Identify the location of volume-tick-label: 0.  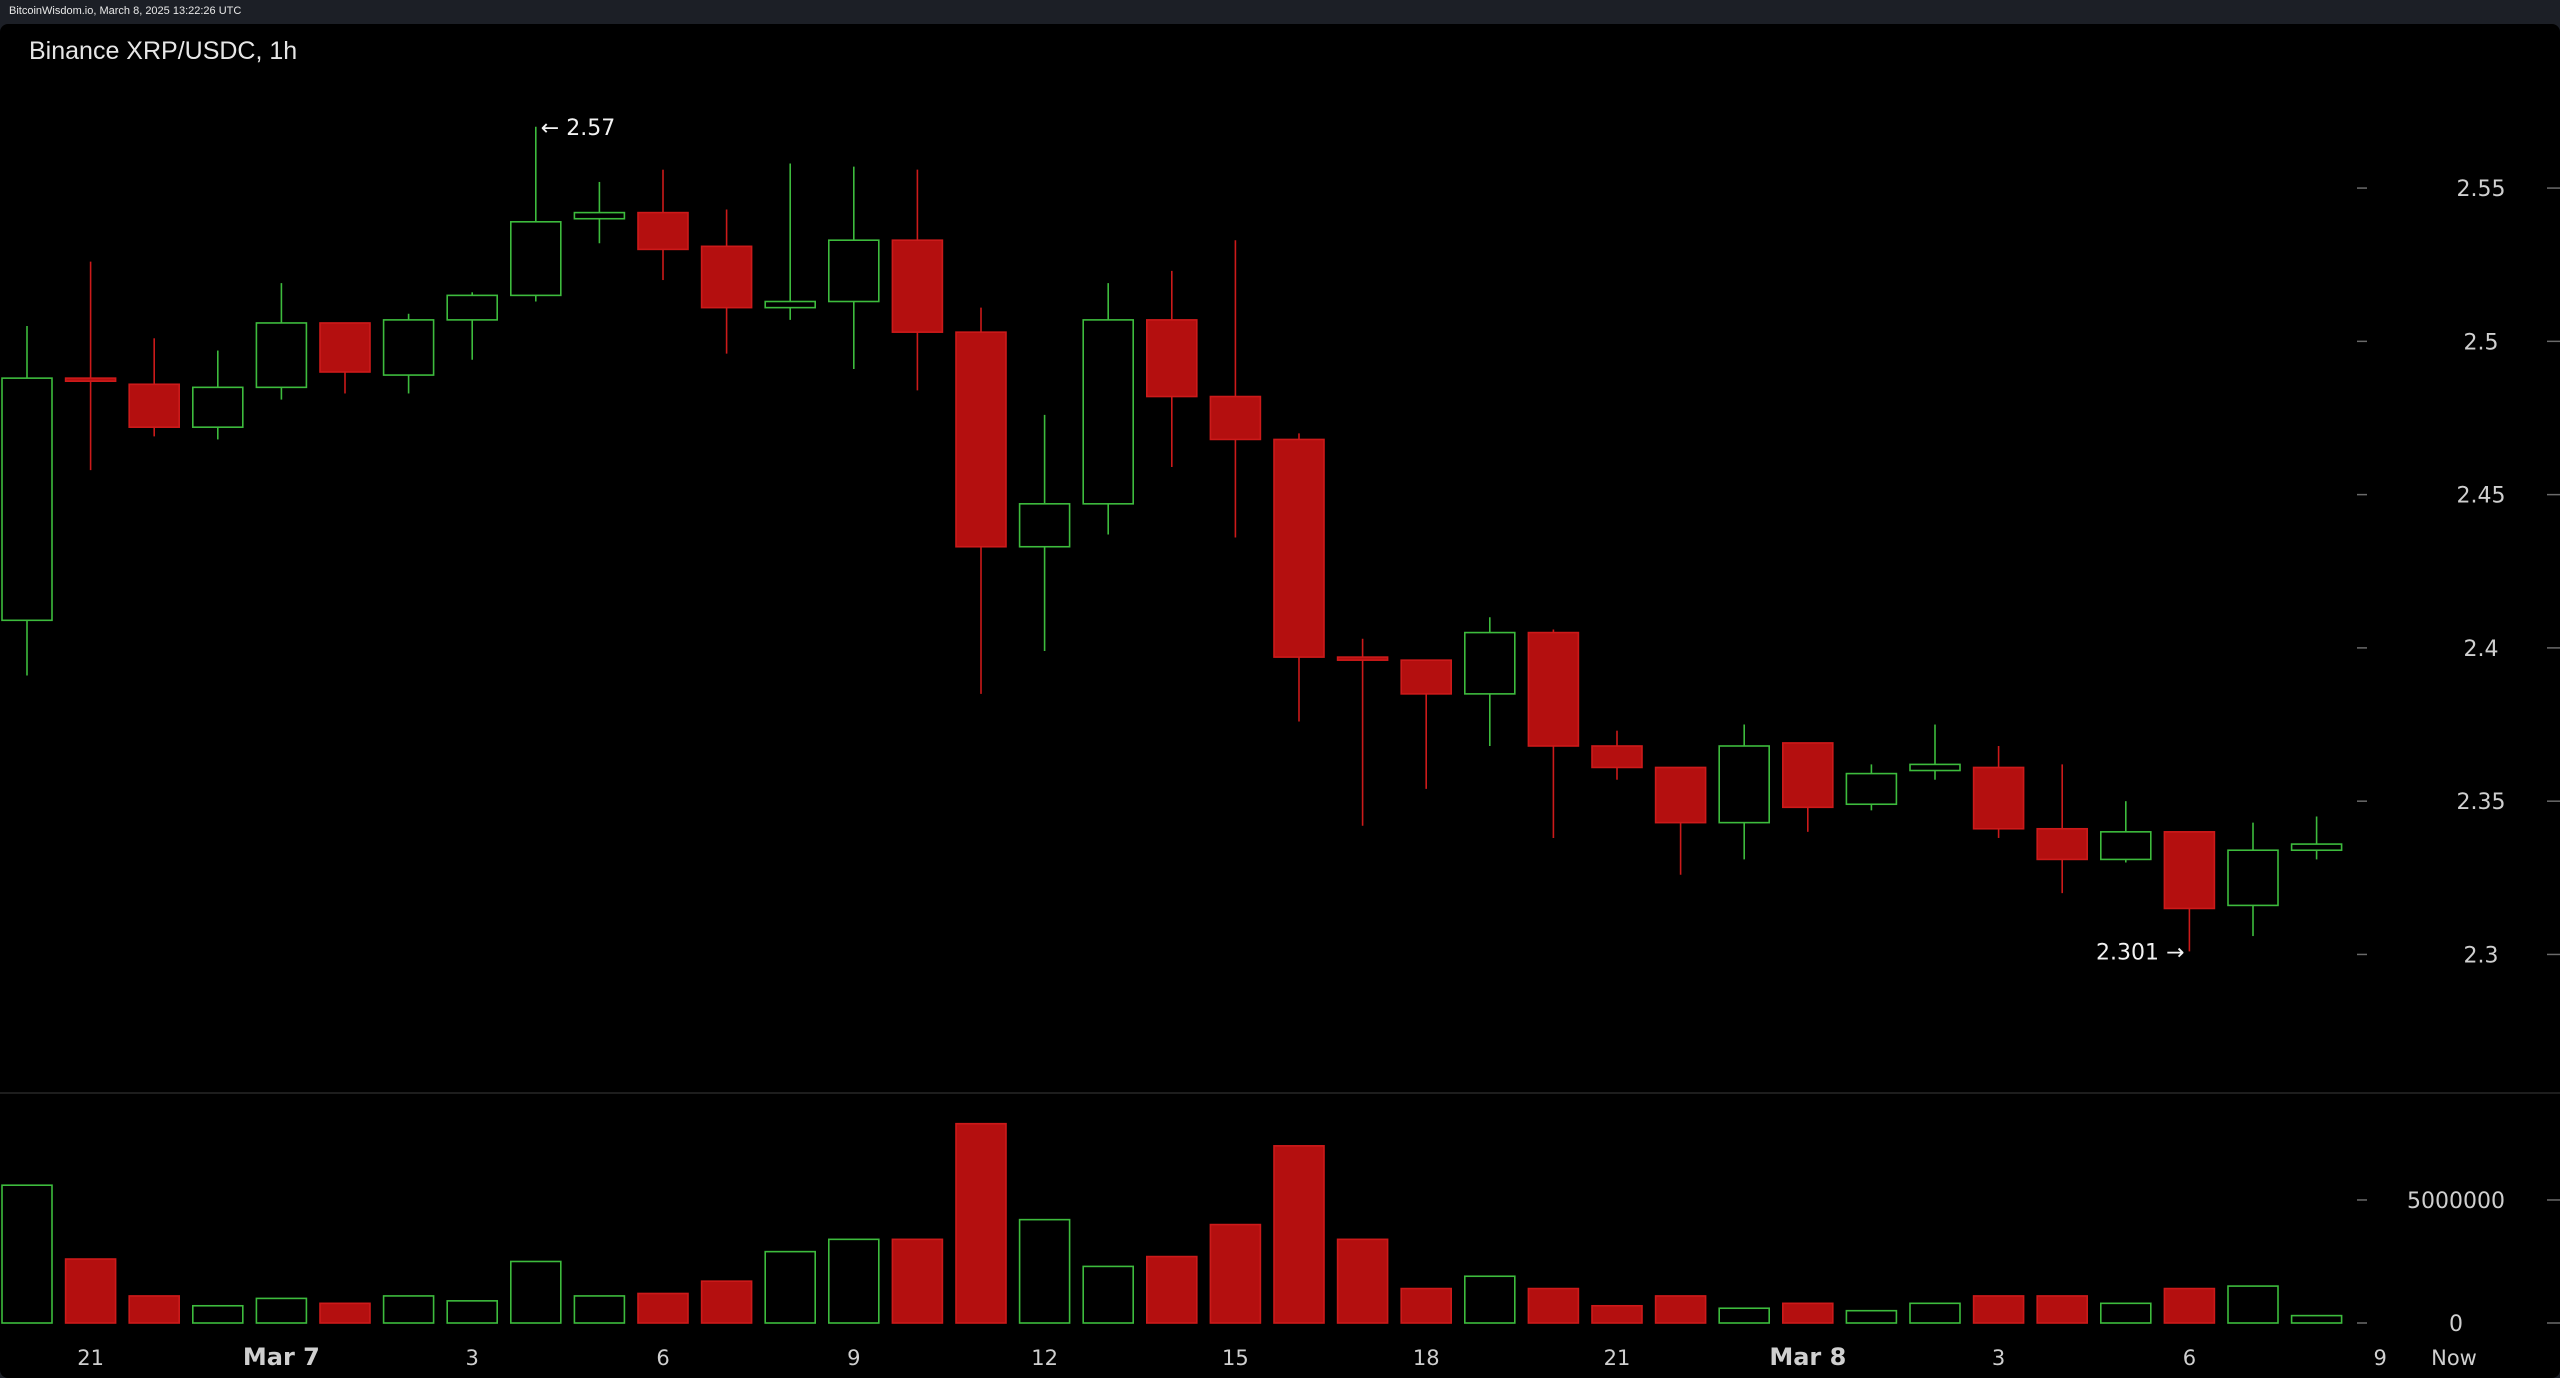
(2456, 1324).